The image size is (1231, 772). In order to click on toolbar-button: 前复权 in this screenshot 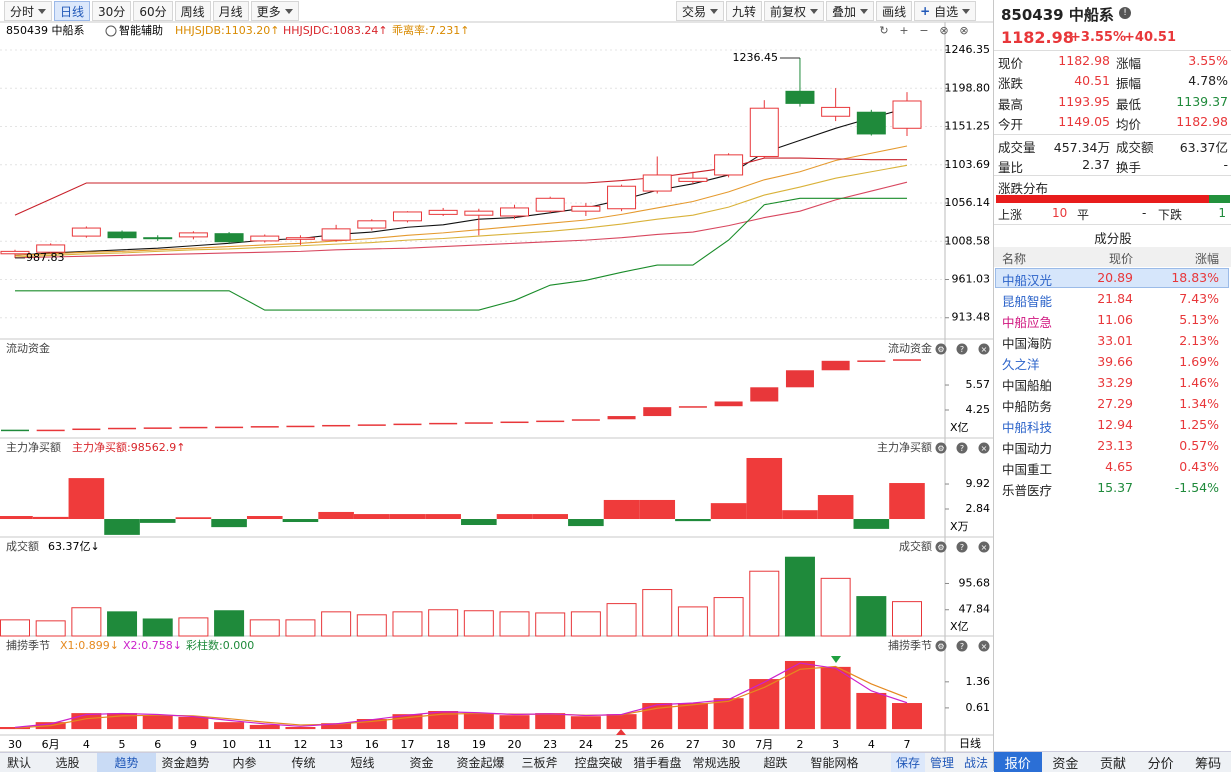, I will do `click(794, 11)`.